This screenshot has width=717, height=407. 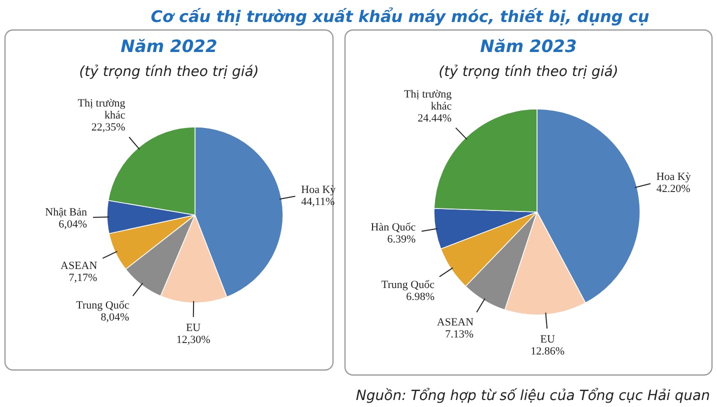 What do you see at coordinates (435, 118) in the screenshot?
I see `data-label: 24.44%` at bounding box center [435, 118].